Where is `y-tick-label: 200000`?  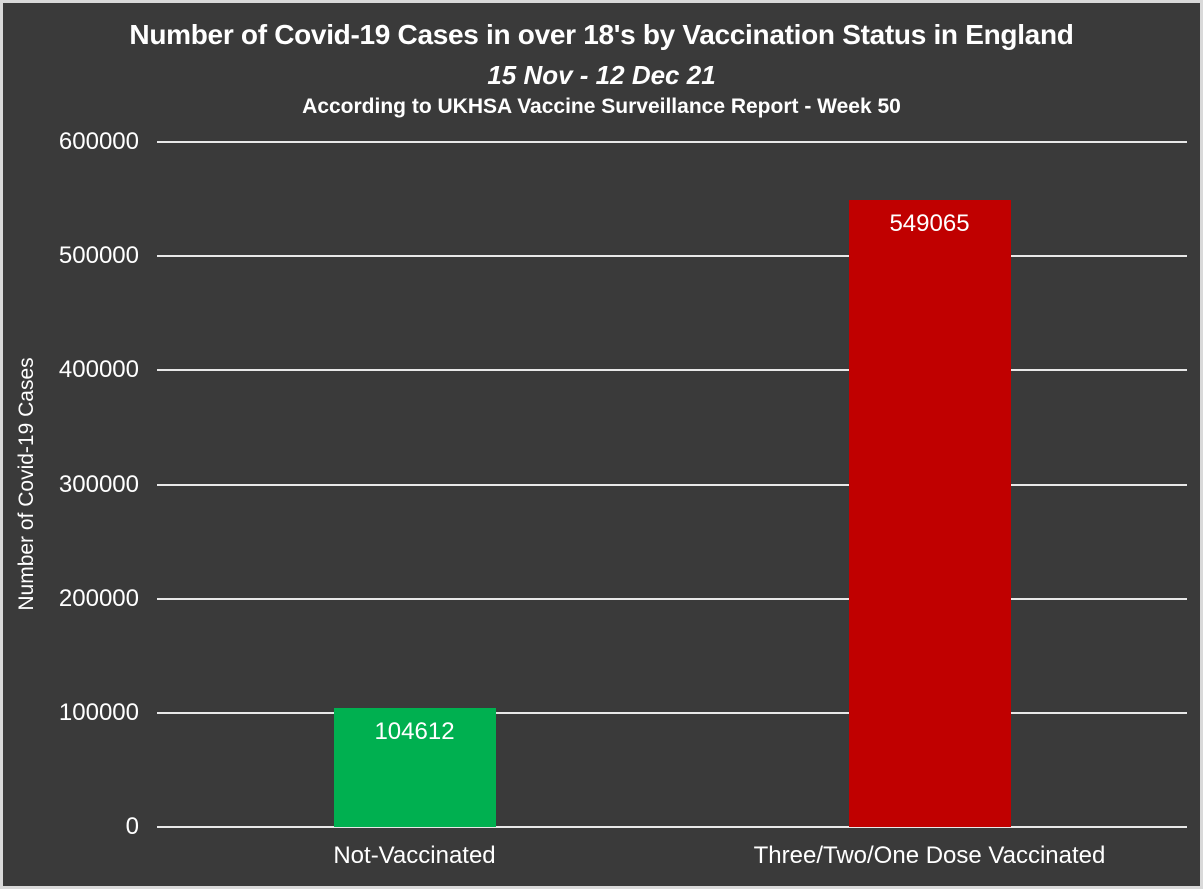
y-tick-label: 200000 is located at coordinates (98, 598).